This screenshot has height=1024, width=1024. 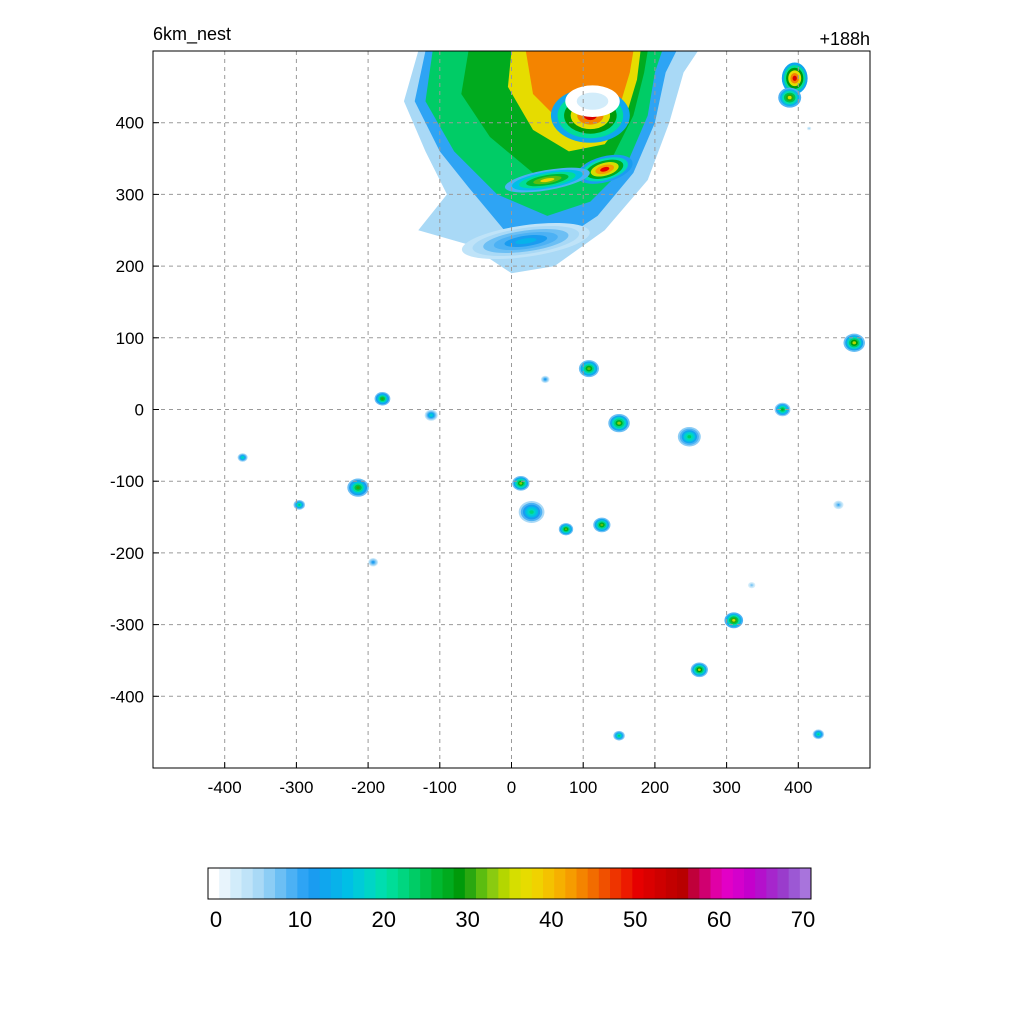 What do you see at coordinates (467, 919) in the screenshot?
I see `colorbar-tick-label: 30` at bounding box center [467, 919].